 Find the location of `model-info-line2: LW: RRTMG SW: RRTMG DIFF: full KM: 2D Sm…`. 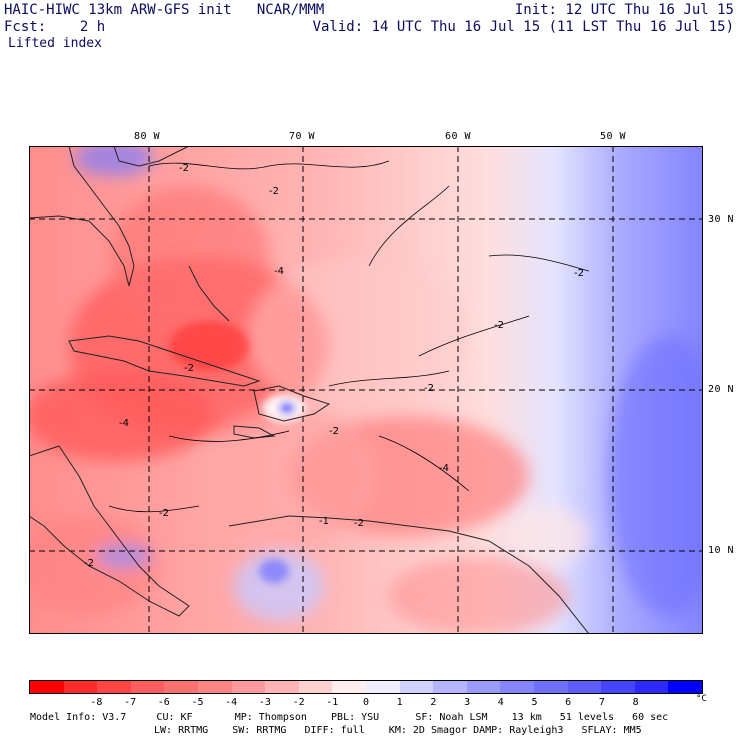

model-info-line2: LW: RRTMG SW: RRTMG DIFF: full KM: 2D Sm… is located at coordinates (398, 730).